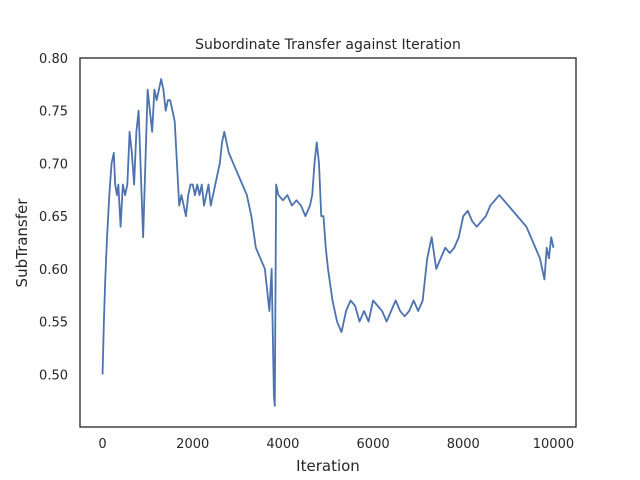 This screenshot has width=640, height=480. Describe the element at coordinates (53, 270) in the screenshot. I see `y-tick-label: 0.60` at that location.